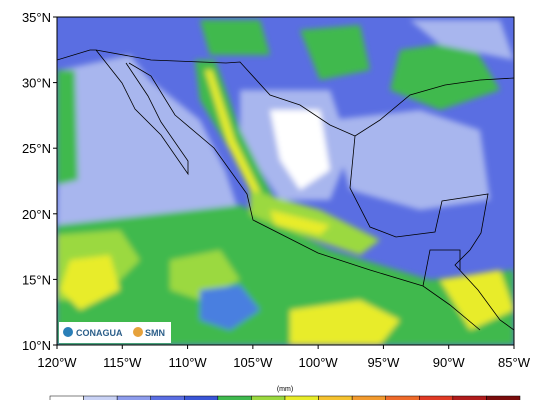 This screenshot has width=540, height=405. I want to click on lon-label: 115°W, so click(122, 362).